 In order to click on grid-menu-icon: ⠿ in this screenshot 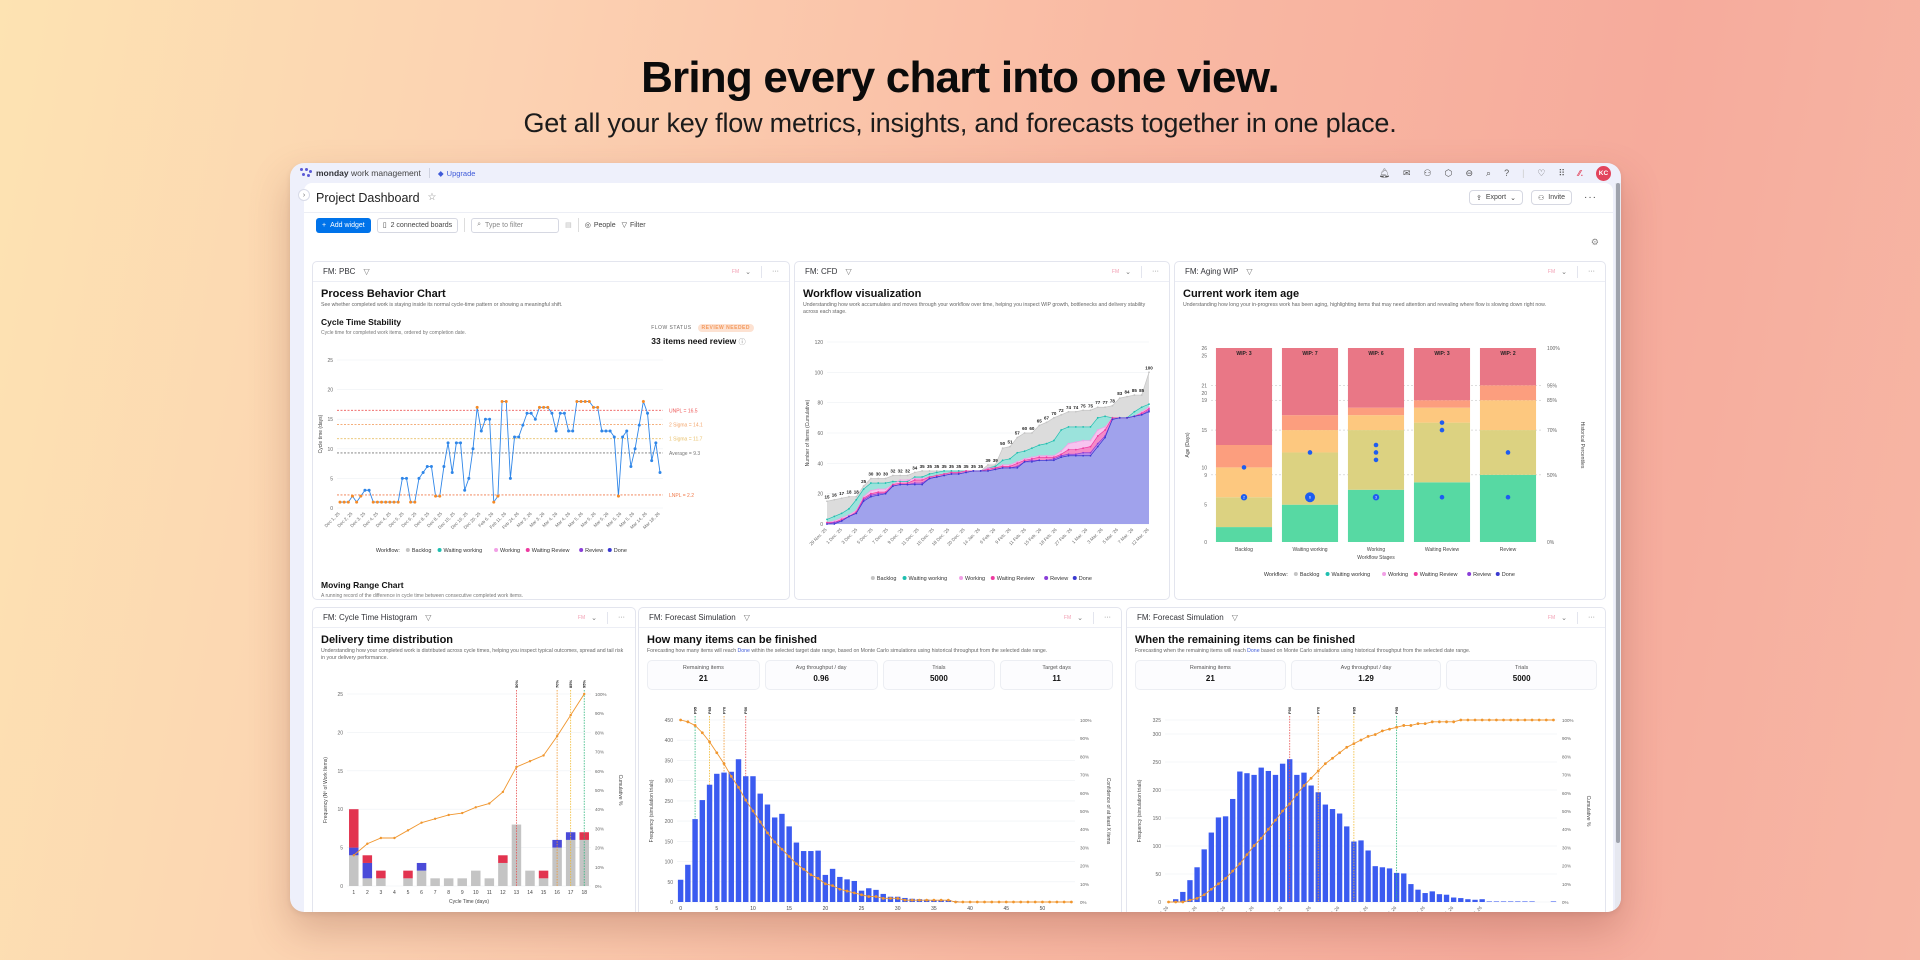, I will do `click(1562, 172)`.